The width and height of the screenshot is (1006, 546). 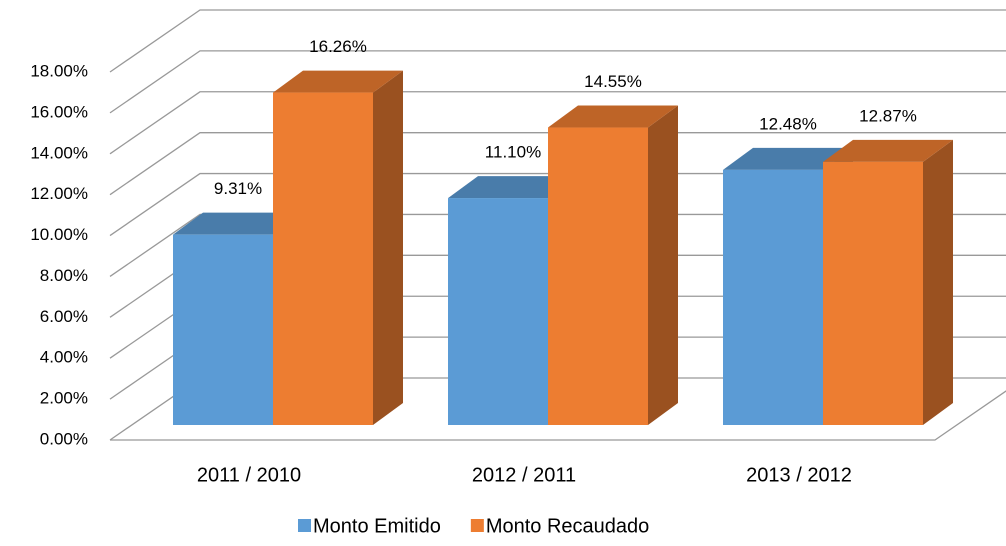 What do you see at coordinates (59, 111) in the screenshot?
I see `y-tick-label: 16.00%` at bounding box center [59, 111].